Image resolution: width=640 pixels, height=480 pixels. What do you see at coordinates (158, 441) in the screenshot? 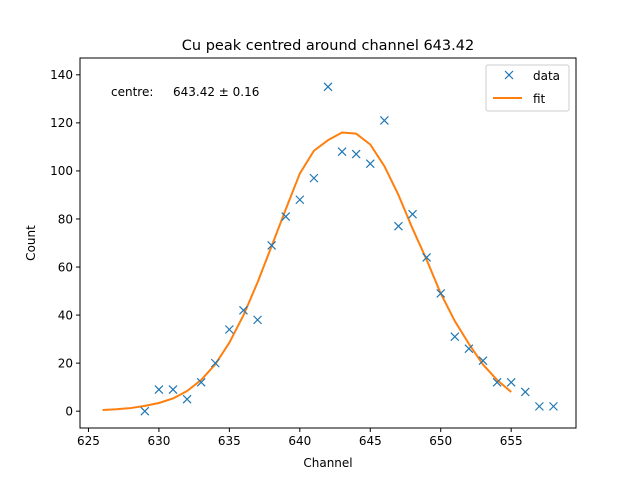
I see `x-tick-label: 630` at bounding box center [158, 441].